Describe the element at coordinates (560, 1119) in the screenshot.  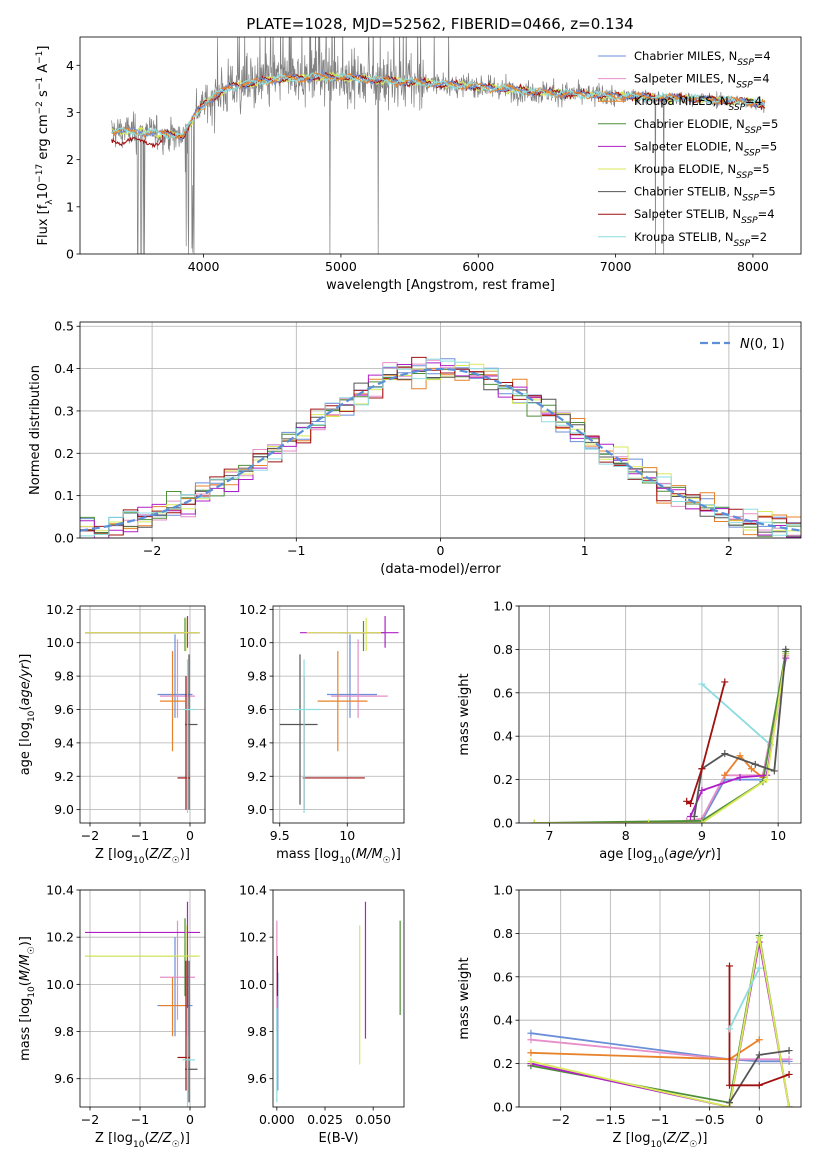
I see `chart-weight-vs-Z-xtick-label: −2` at that location.